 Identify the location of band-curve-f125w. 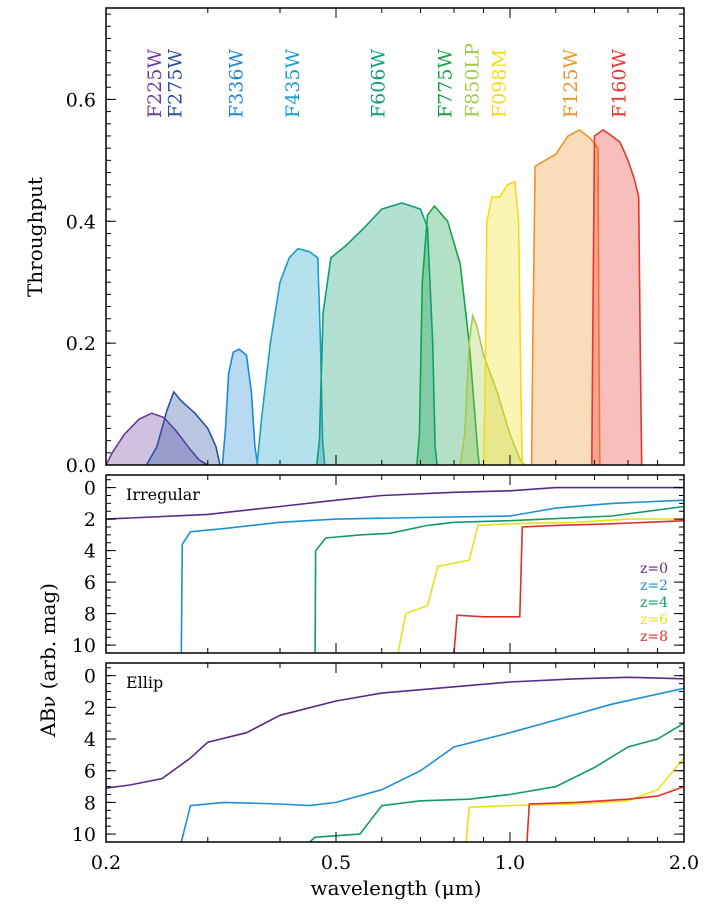
(565, 297).